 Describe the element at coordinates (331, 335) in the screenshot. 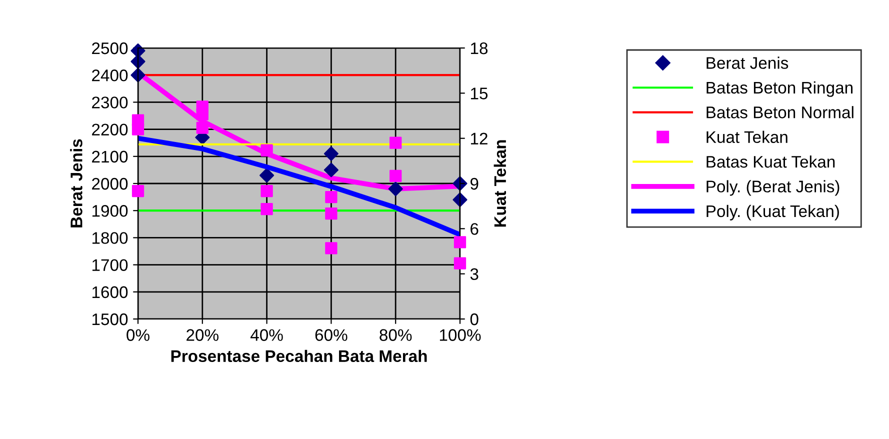

I see `x-tick-label: 60%` at that location.